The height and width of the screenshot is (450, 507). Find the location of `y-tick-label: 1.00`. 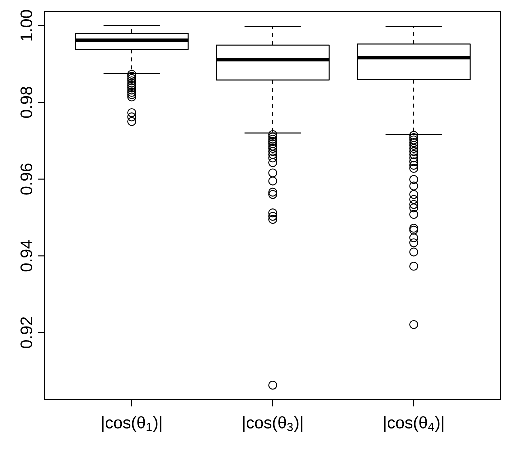

y-tick-label: 1.00 is located at coordinates (26, 25).